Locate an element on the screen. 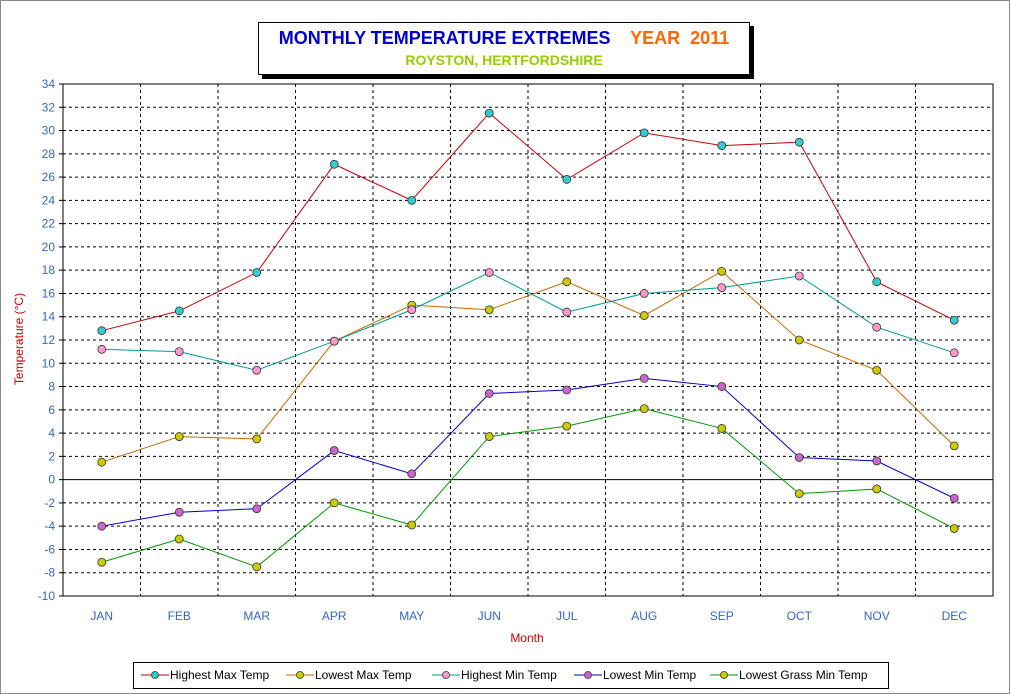 The height and width of the screenshot is (694, 1010). legend-label: Highest Min Temp is located at coordinates (509, 675).